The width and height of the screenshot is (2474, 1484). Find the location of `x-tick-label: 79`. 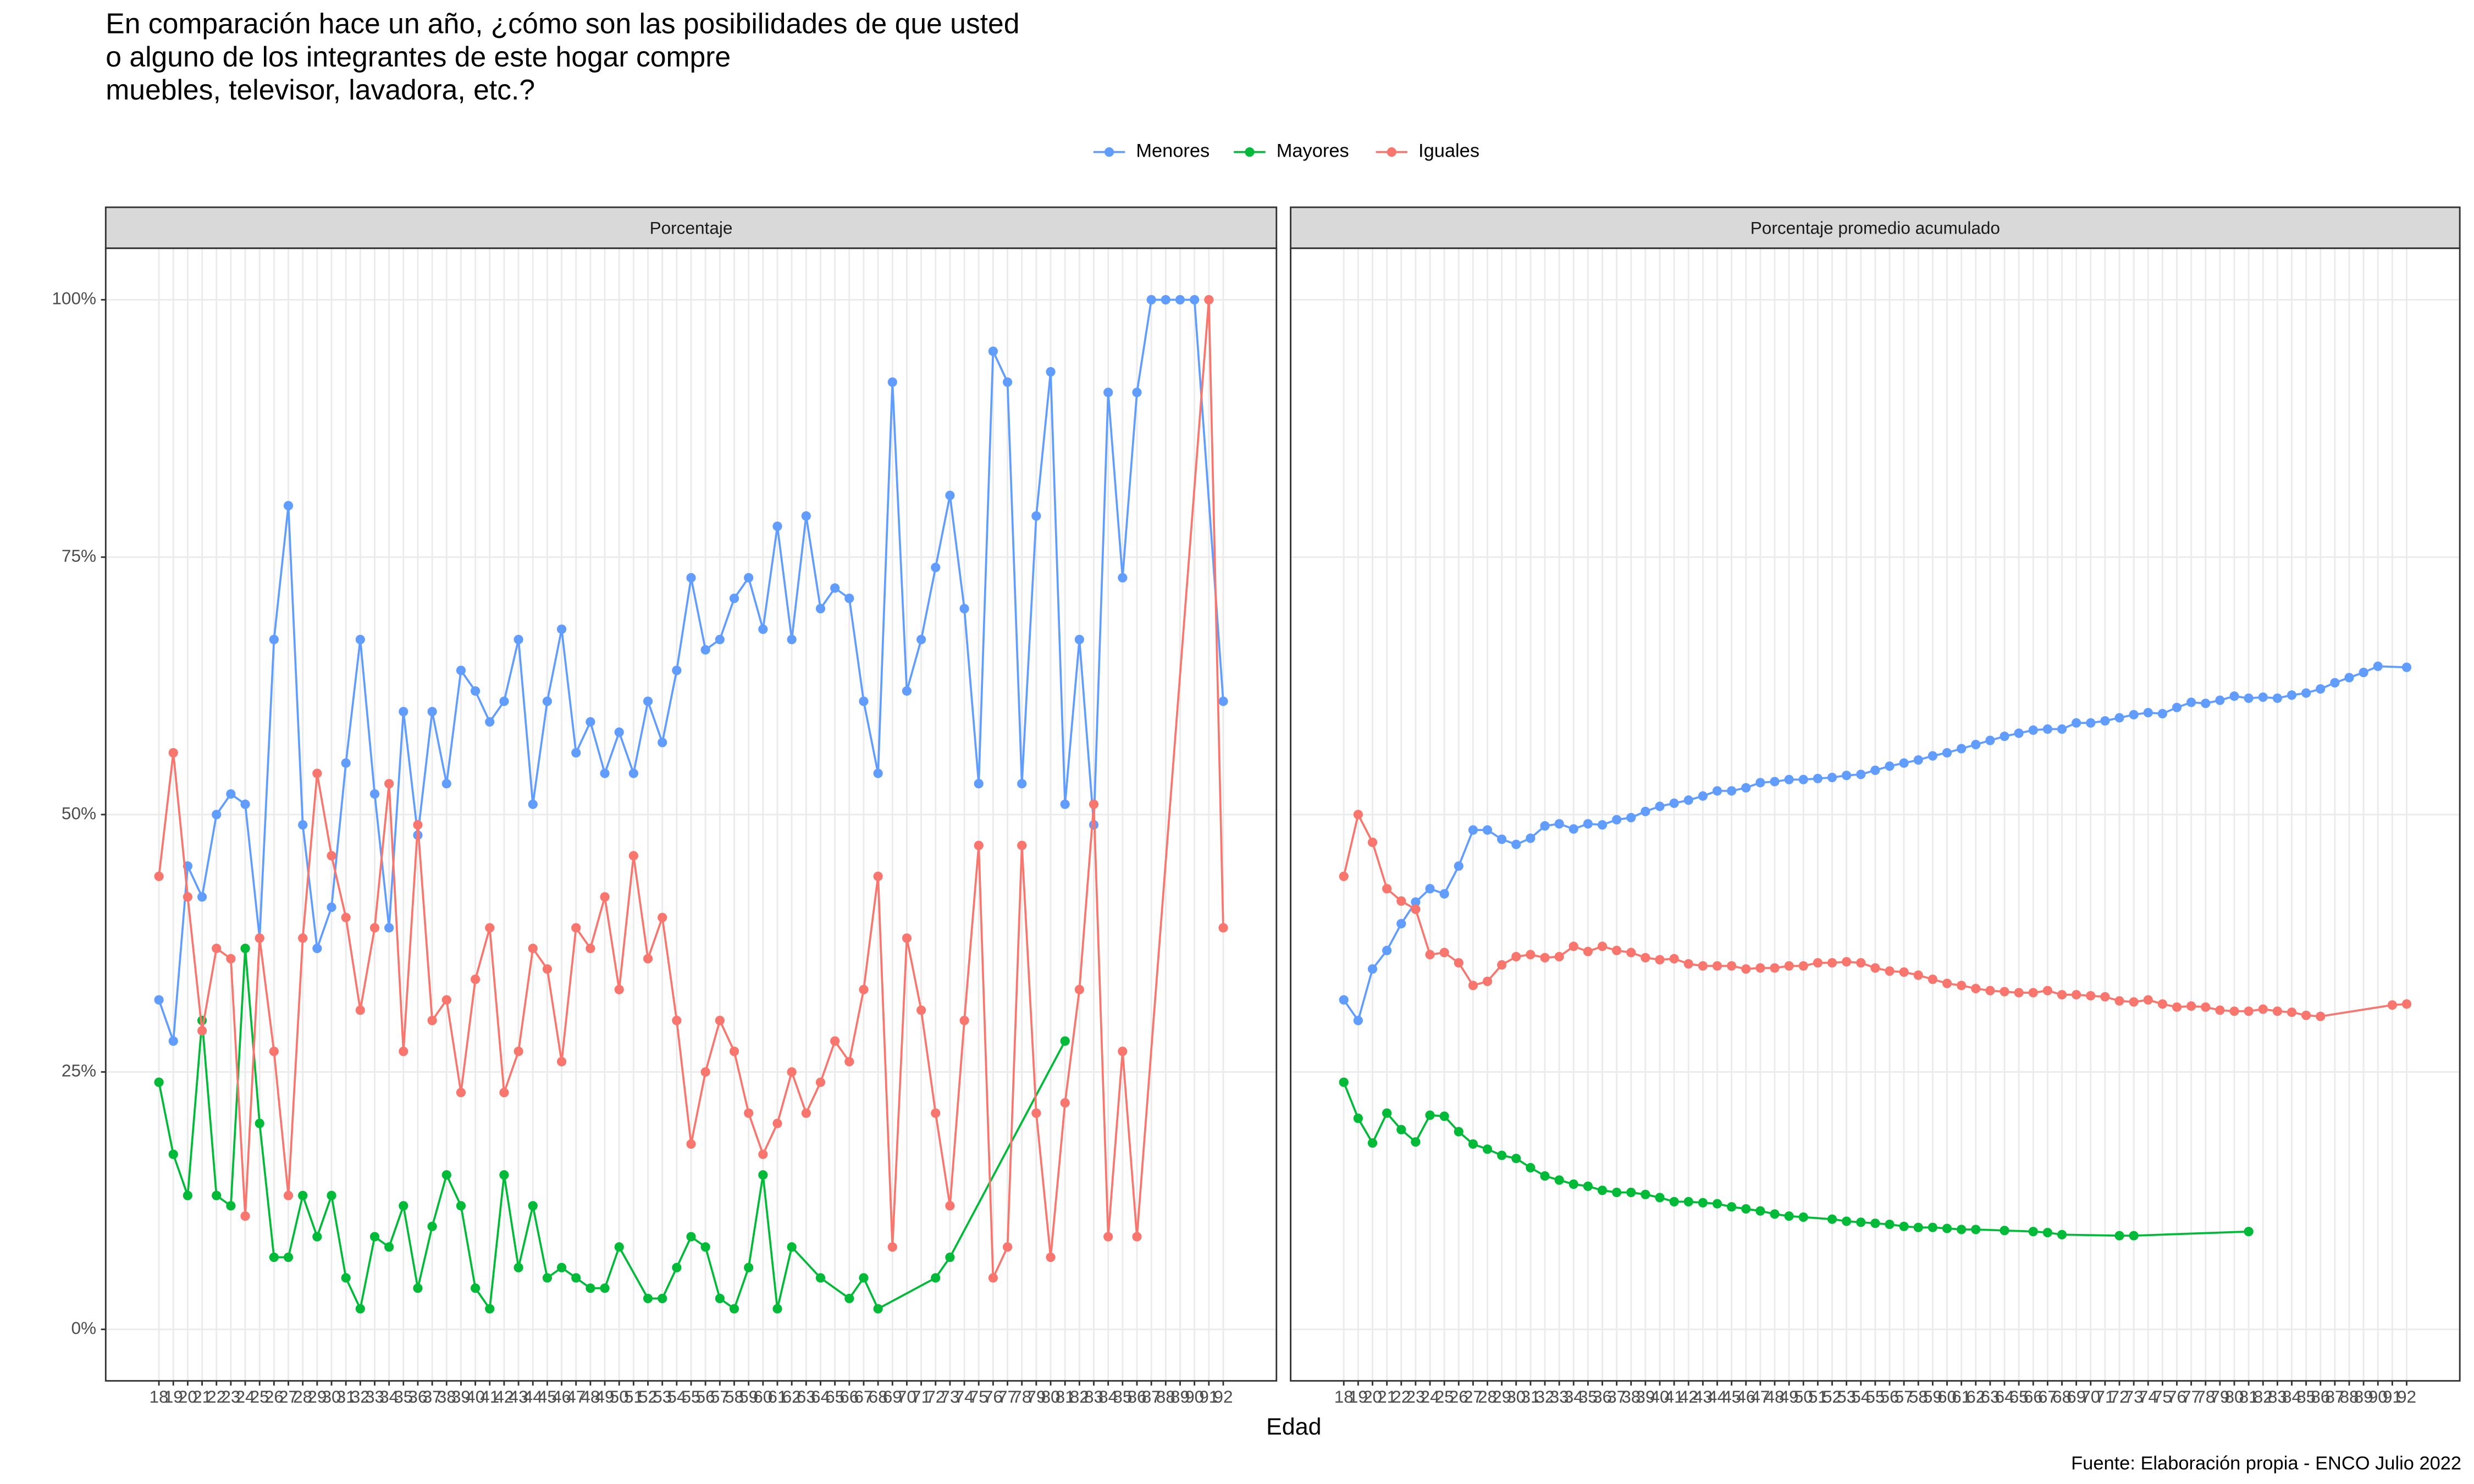

x-tick-label: 79 is located at coordinates (2219, 1397).